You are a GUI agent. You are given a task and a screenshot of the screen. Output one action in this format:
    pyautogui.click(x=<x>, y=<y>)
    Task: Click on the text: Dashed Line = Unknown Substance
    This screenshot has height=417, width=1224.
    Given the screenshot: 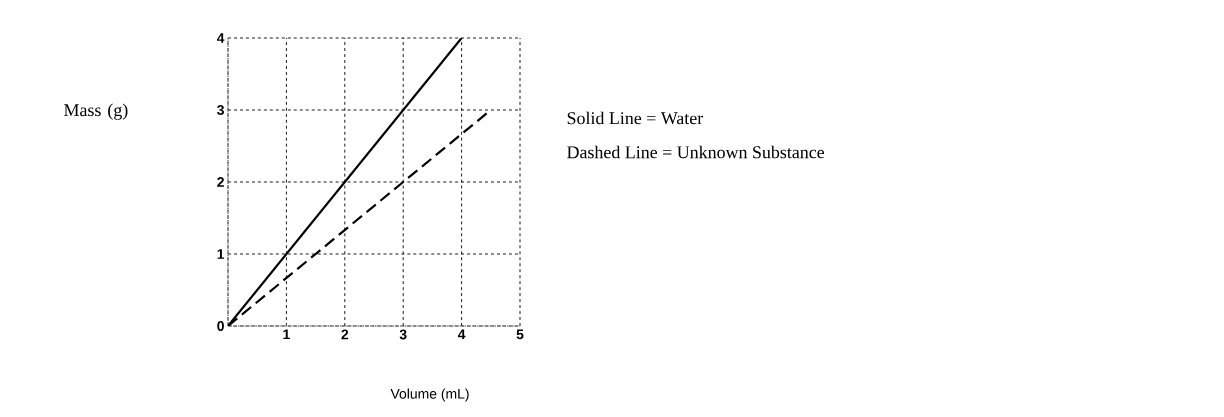 What is the action you would take?
    pyautogui.click(x=696, y=152)
    